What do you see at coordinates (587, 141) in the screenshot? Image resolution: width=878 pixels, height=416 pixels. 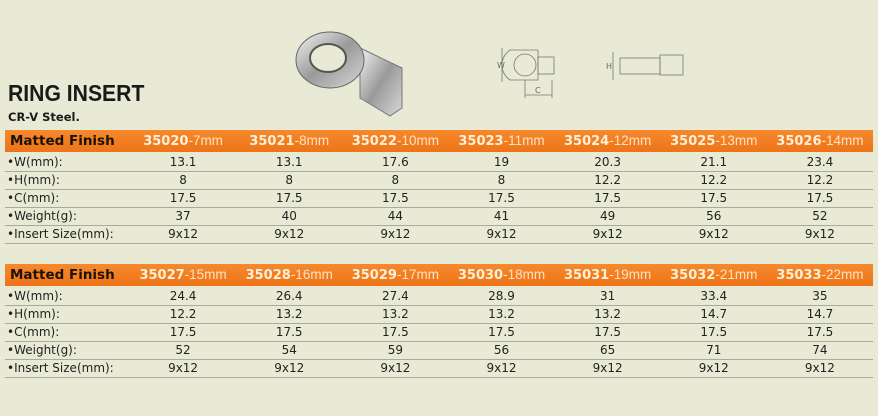 I see `product-code: 35024` at bounding box center [587, 141].